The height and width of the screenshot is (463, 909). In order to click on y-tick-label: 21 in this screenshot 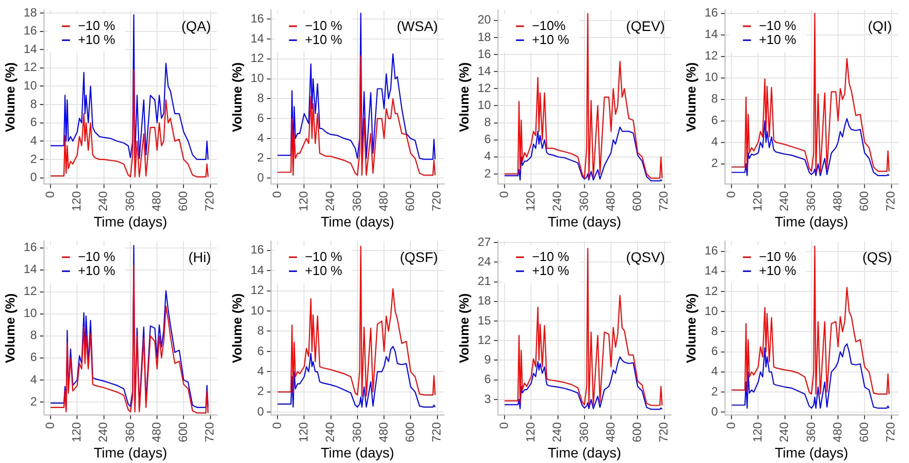, I will do `click(485, 281)`.